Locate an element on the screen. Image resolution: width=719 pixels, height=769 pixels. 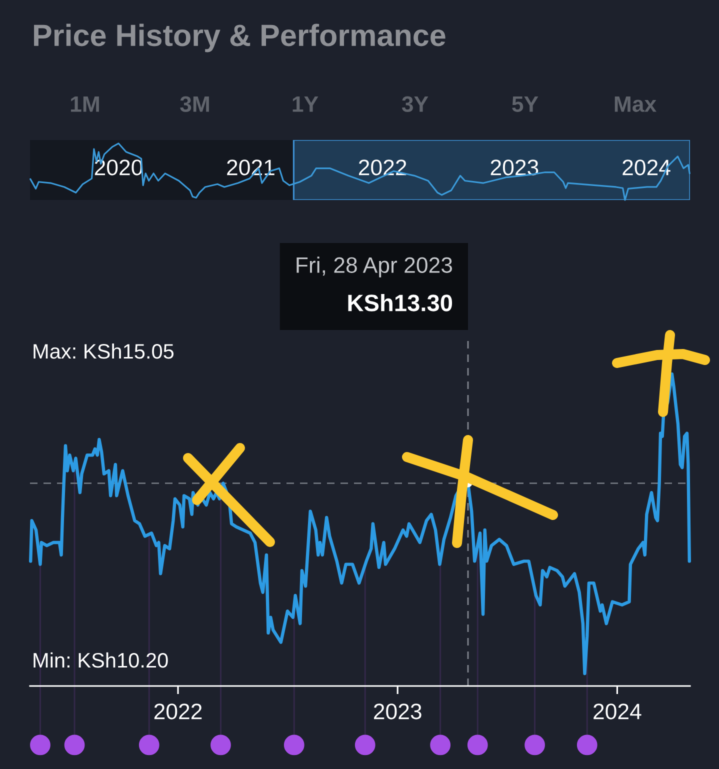
text: 5Y is located at coordinates (525, 104).